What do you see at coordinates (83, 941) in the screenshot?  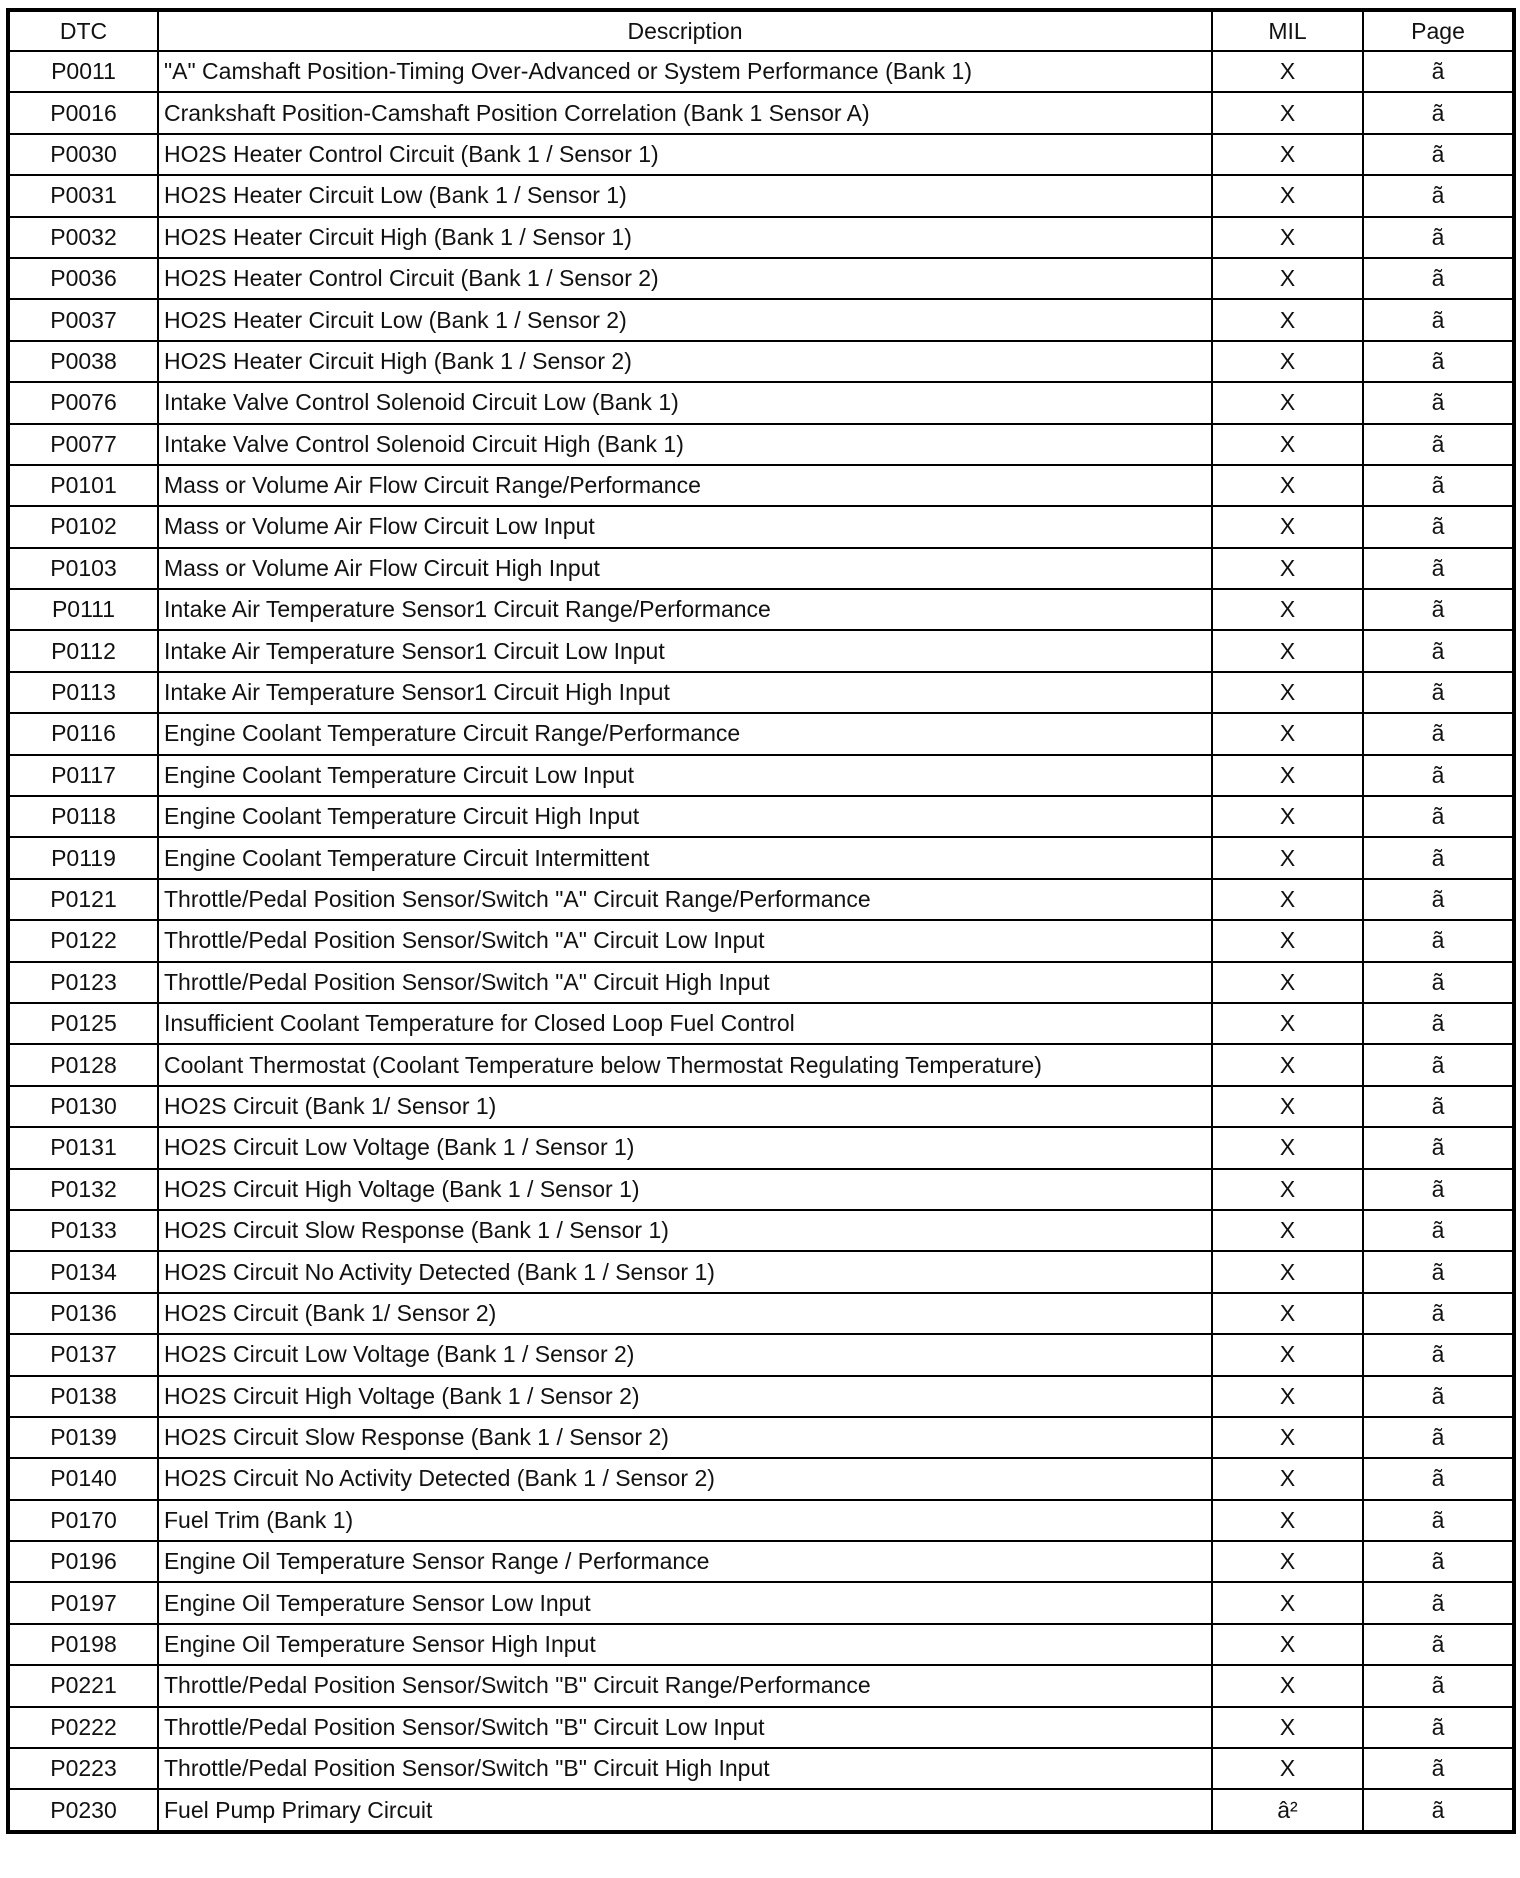 I see `dtc-cell: P0122` at bounding box center [83, 941].